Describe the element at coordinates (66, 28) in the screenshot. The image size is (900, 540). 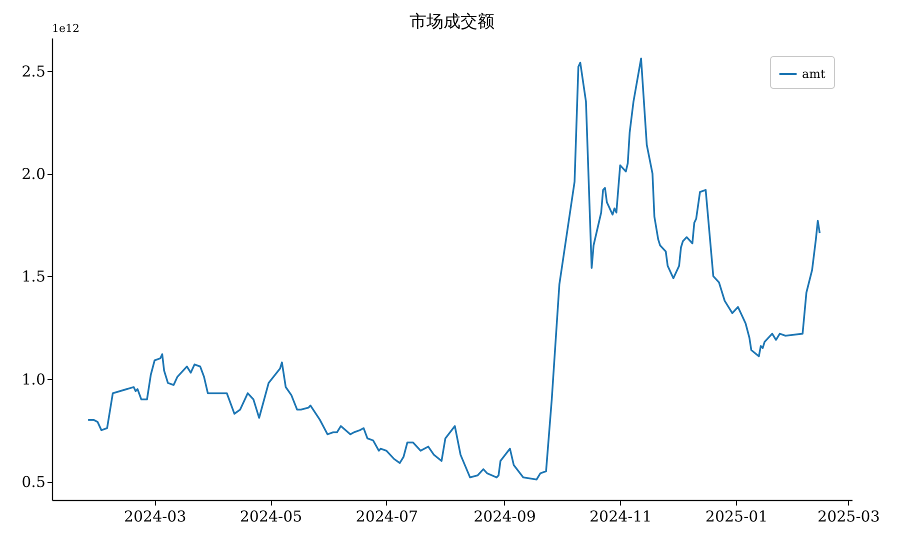
I see `text: 1e12` at that location.